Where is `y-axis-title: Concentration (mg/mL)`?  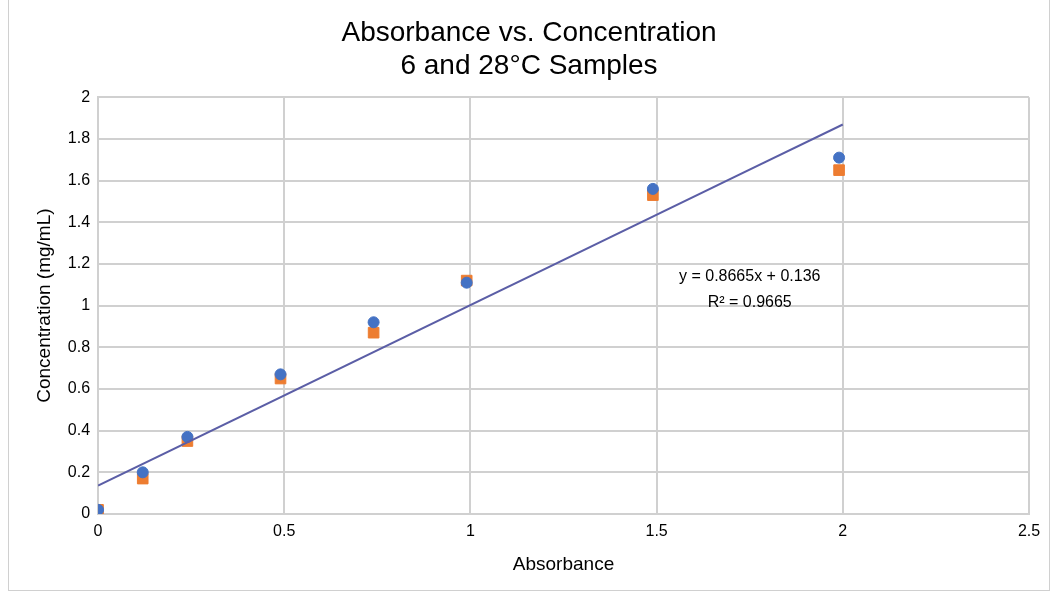 y-axis-title: Concentration (mg/mL) is located at coordinates (43, 305).